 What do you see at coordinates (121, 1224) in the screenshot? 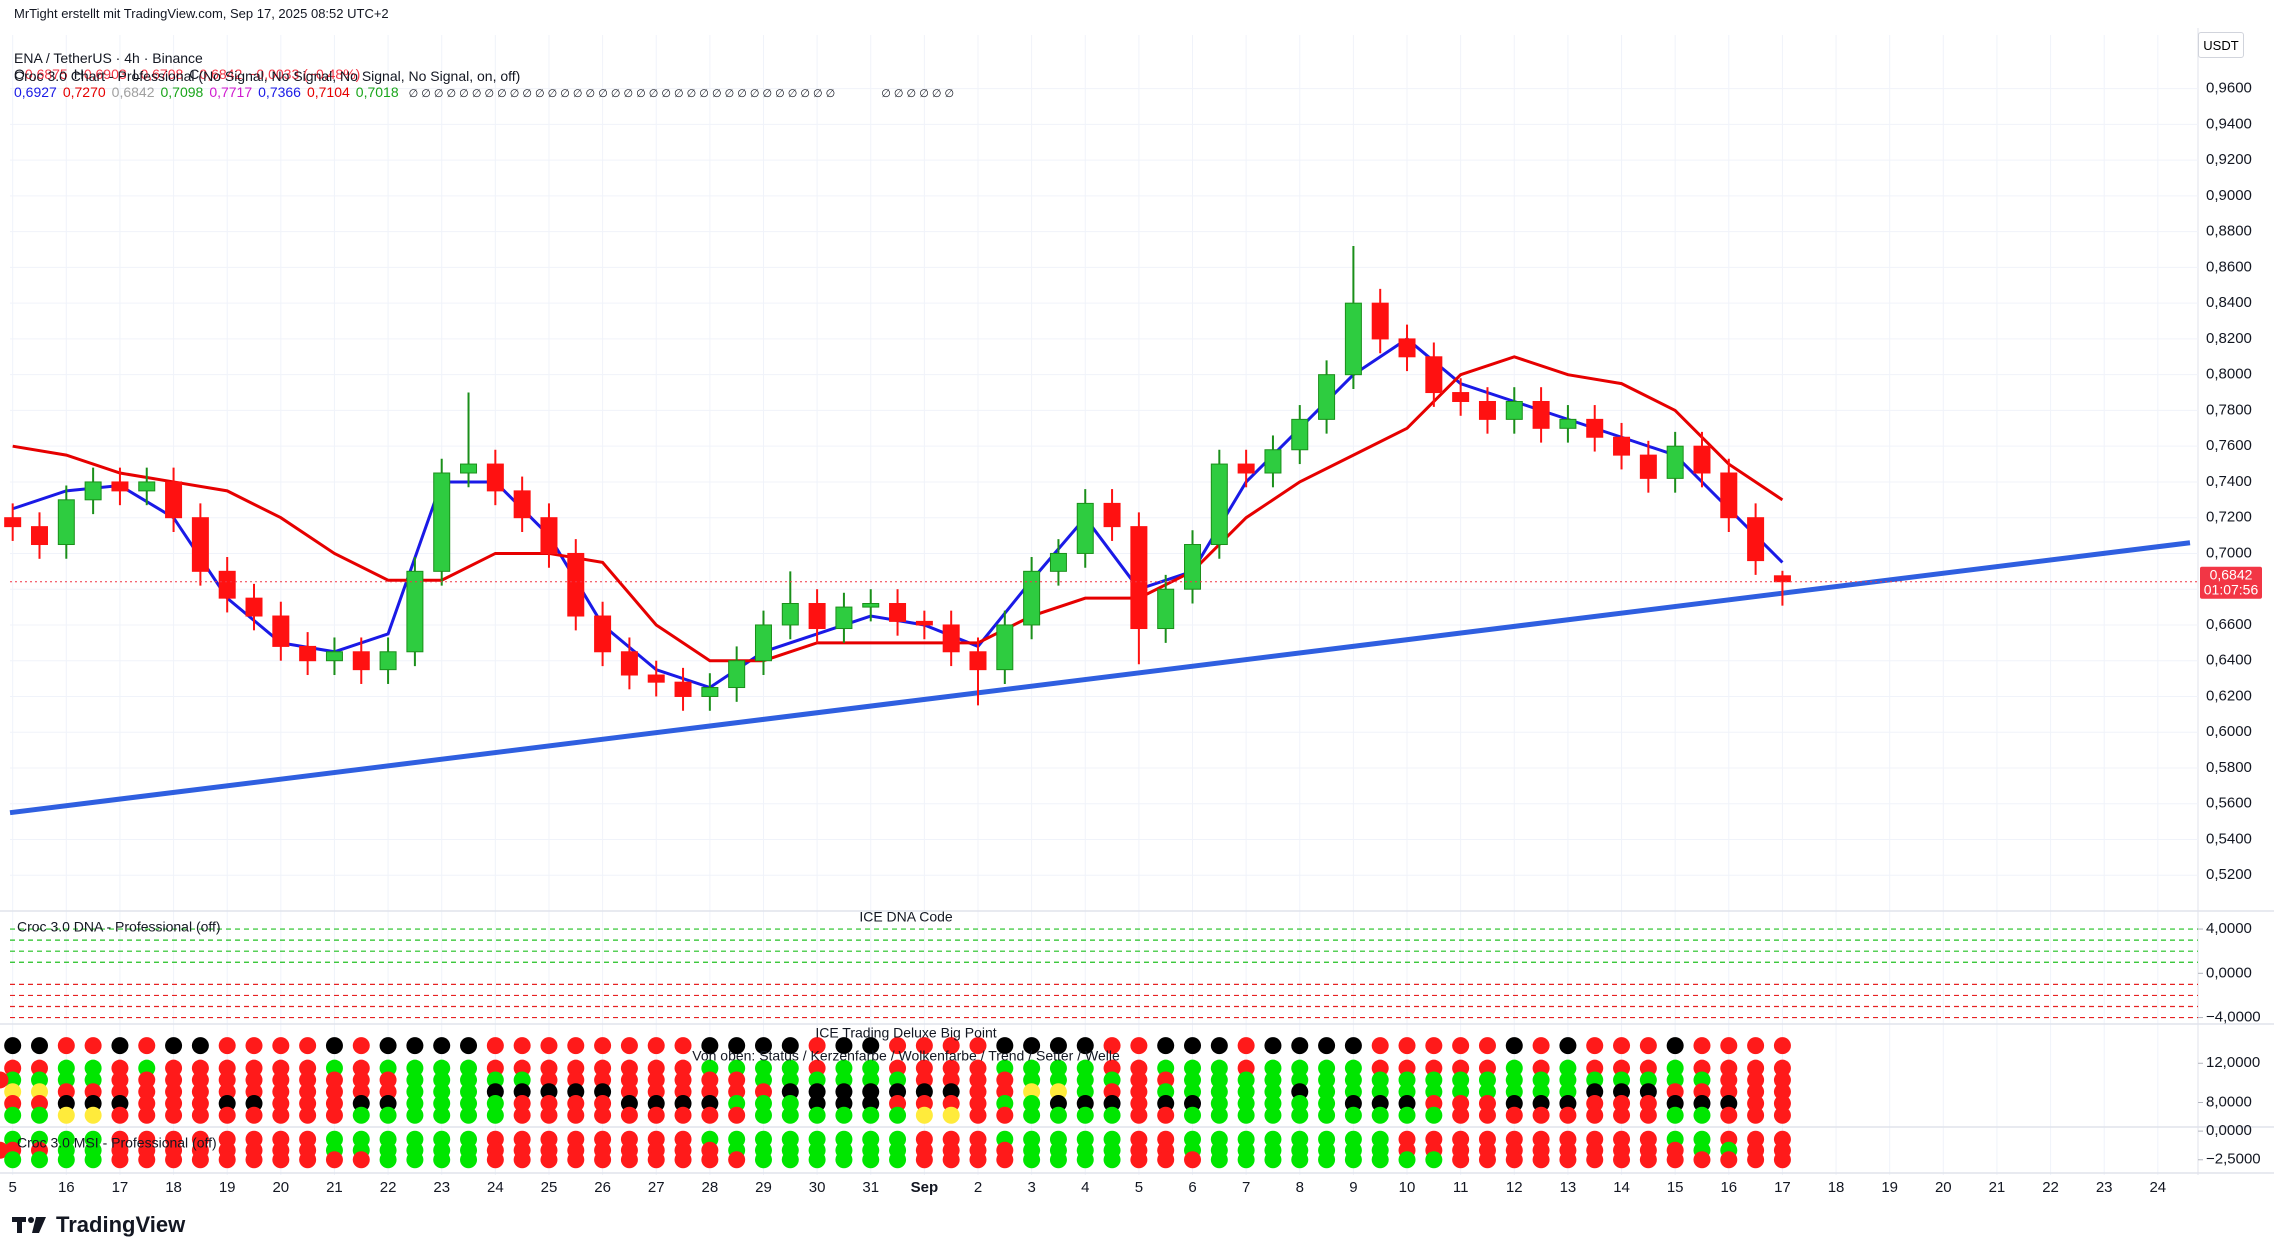
I see `brand: TradingView` at bounding box center [121, 1224].